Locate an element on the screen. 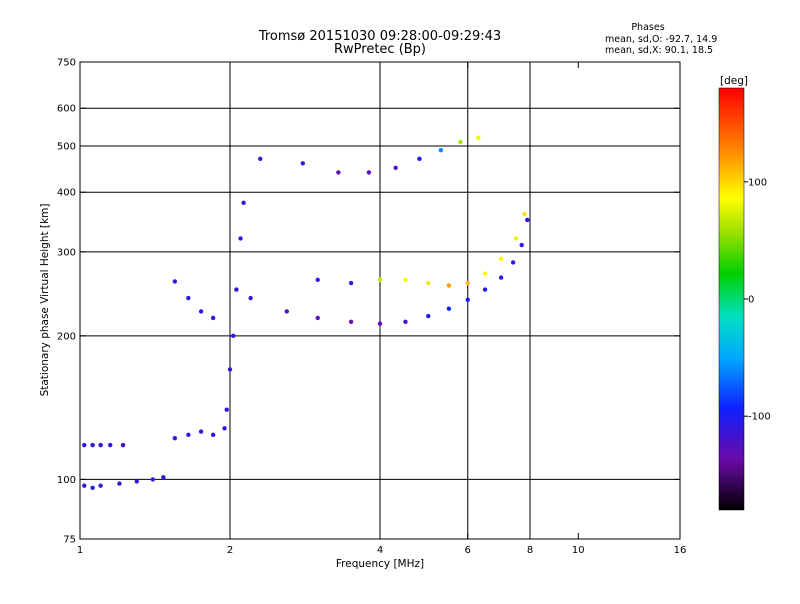 The height and width of the screenshot is (604, 800). x-tick-label: 2 is located at coordinates (230, 550).